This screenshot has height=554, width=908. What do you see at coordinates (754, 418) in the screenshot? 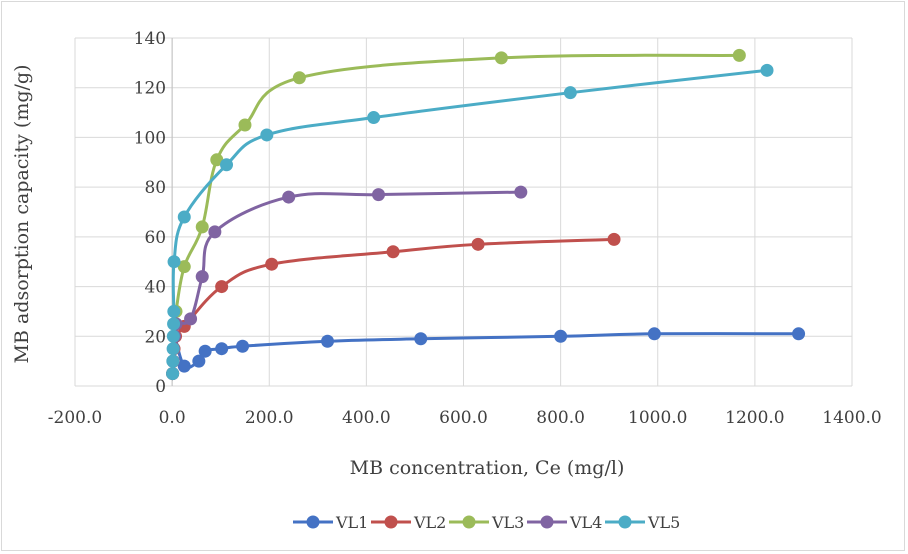
I see `x-tick-label: 1200.0` at bounding box center [754, 418].